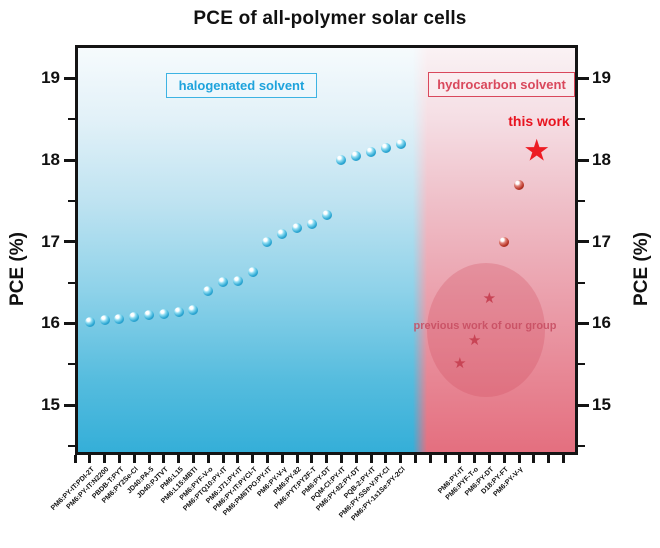  Describe the element at coordinates (495, 481) in the screenshot. I see `x-category-label: D18:PY-FT` at that location.